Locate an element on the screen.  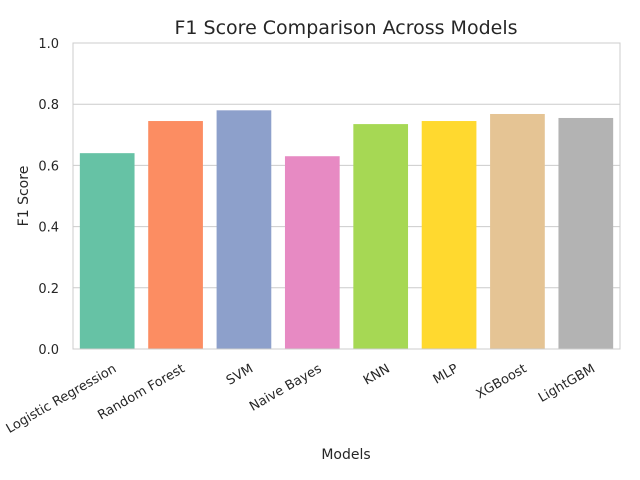
bar-naive-bayes is located at coordinates (312, 252).